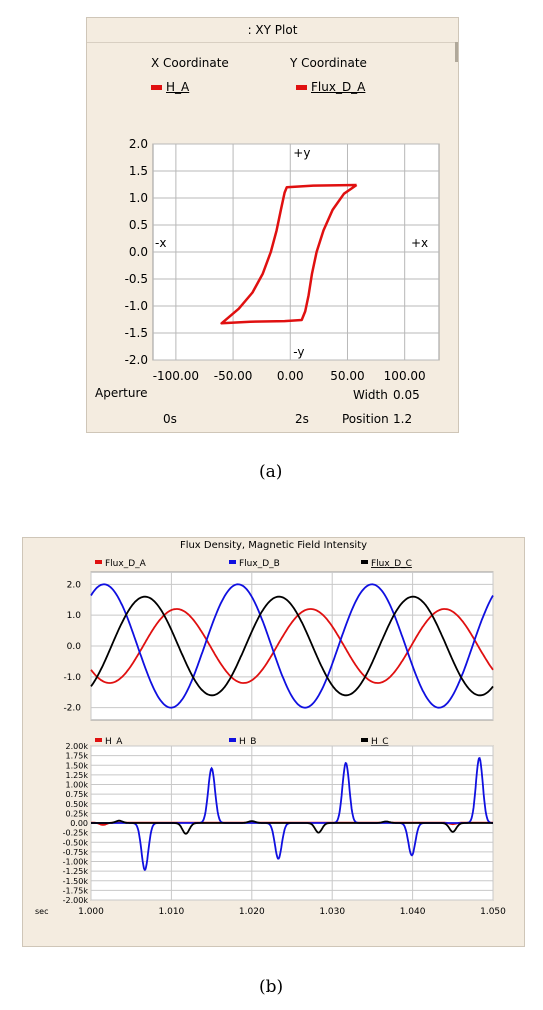 This screenshot has width=543, height=1010. I want to click on legend-label-h_b: H_B, so click(247, 742).